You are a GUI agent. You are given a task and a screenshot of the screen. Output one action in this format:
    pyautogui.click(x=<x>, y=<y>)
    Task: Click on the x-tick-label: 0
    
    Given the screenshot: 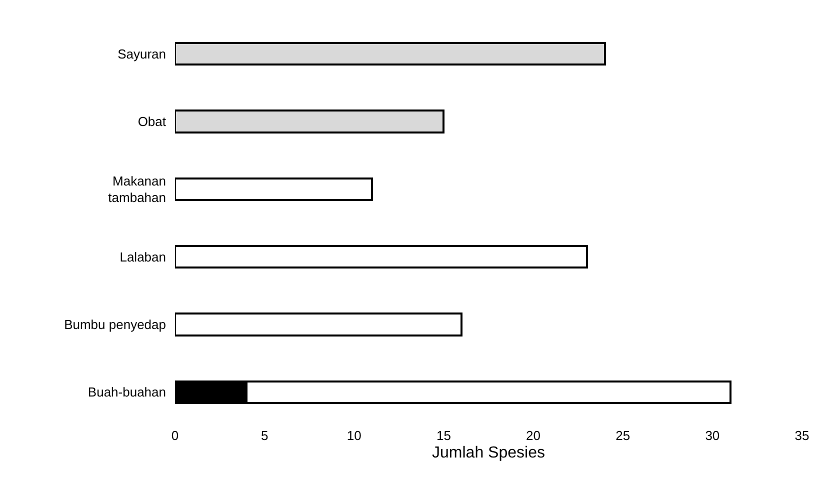 What is the action you would take?
    pyautogui.click(x=175, y=435)
    